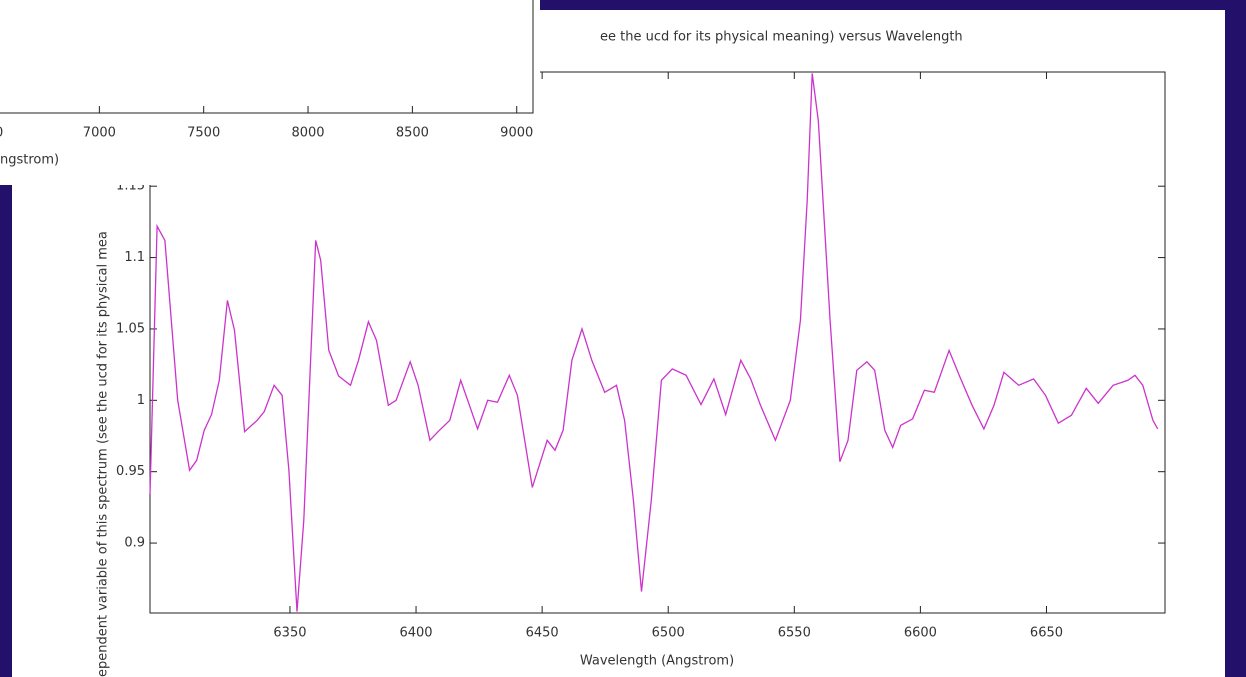 Image resolution: width=1246 pixels, height=677 pixels. Describe the element at coordinates (657, 661) in the screenshot. I see `x-axis-label: Wavelength (Angstrom)` at that location.